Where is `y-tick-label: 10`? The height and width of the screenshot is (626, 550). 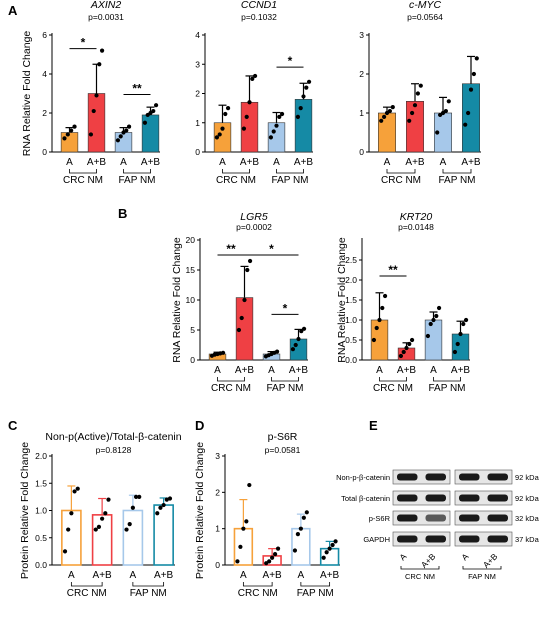 y-tick-label: 10 is located at coordinates (191, 300).